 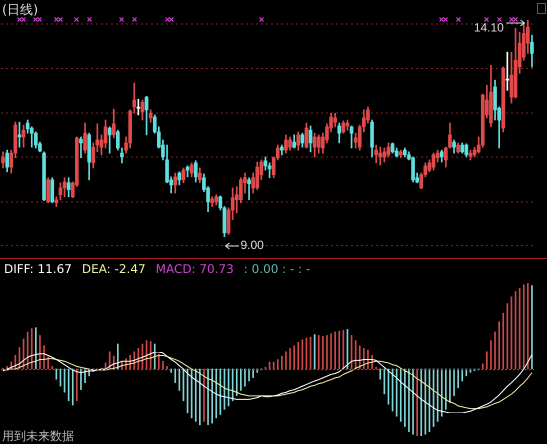 What do you see at coordinates (114, 269) in the screenshot?
I see `text: DEA: -2.47` at bounding box center [114, 269].